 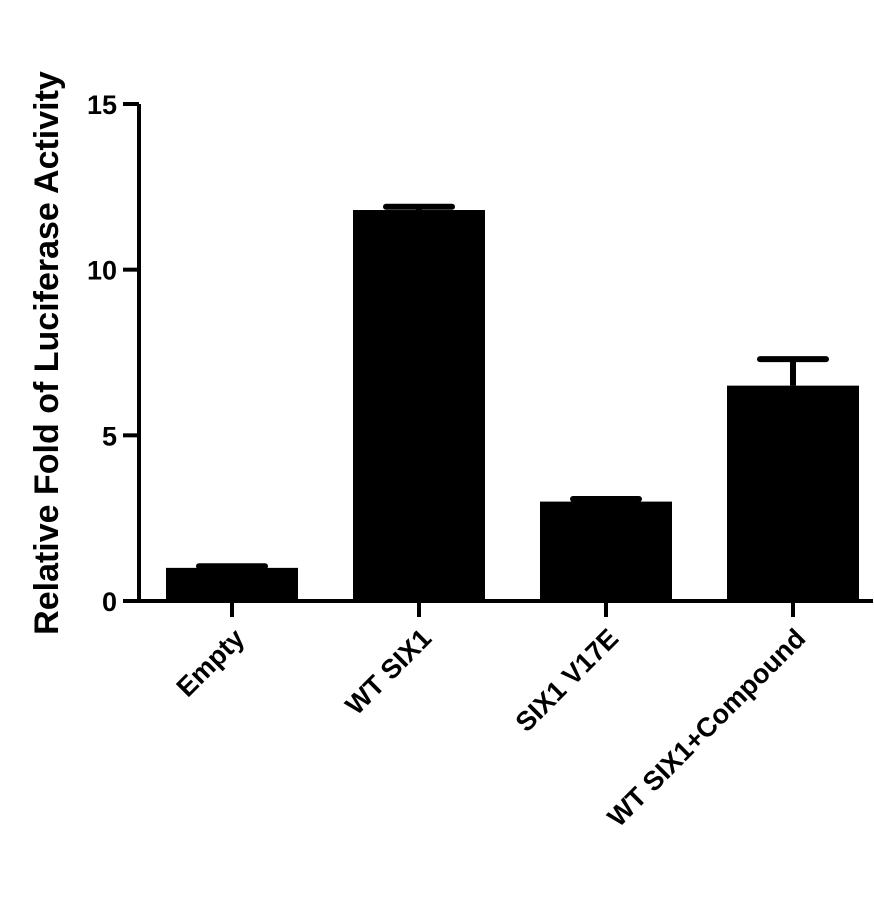 I want to click on x-category-label: WT SIX1, so click(x=389, y=672).